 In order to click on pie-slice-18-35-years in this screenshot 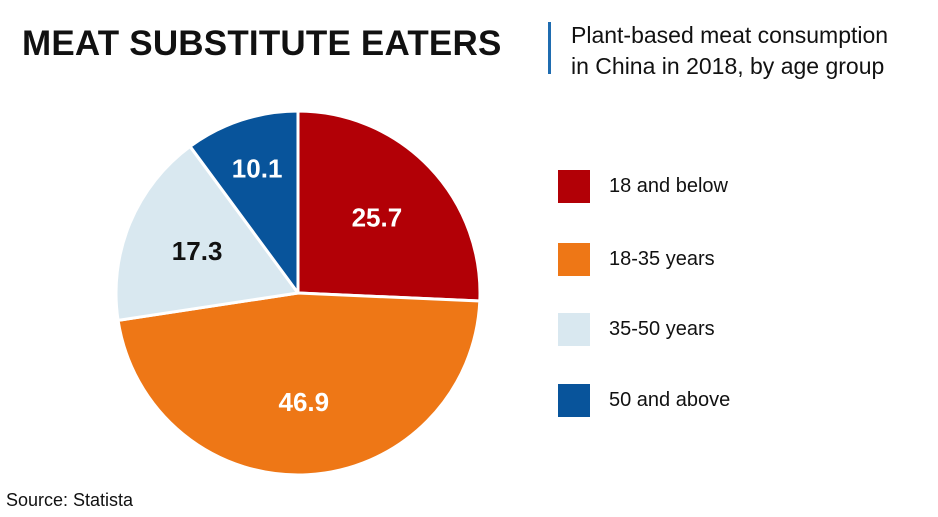, I will do `click(299, 384)`.